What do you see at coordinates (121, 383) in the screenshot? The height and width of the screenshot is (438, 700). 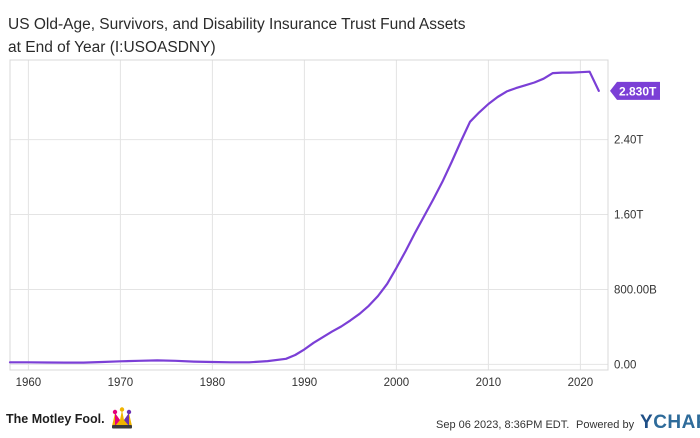 I see `x-tick-label: 1970` at bounding box center [121, 383].